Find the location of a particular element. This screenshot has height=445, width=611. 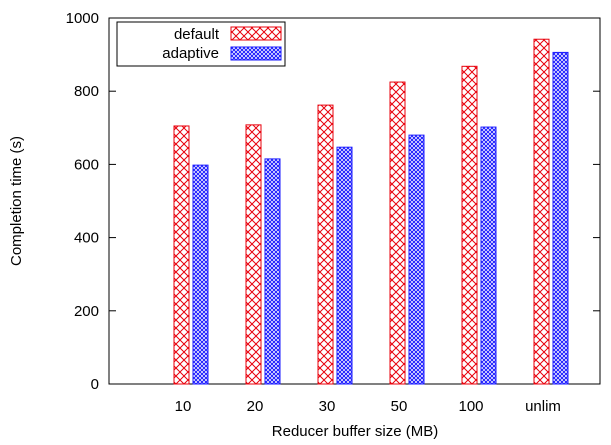

x-tick-label: 20 is located at coordinates (255, 406).